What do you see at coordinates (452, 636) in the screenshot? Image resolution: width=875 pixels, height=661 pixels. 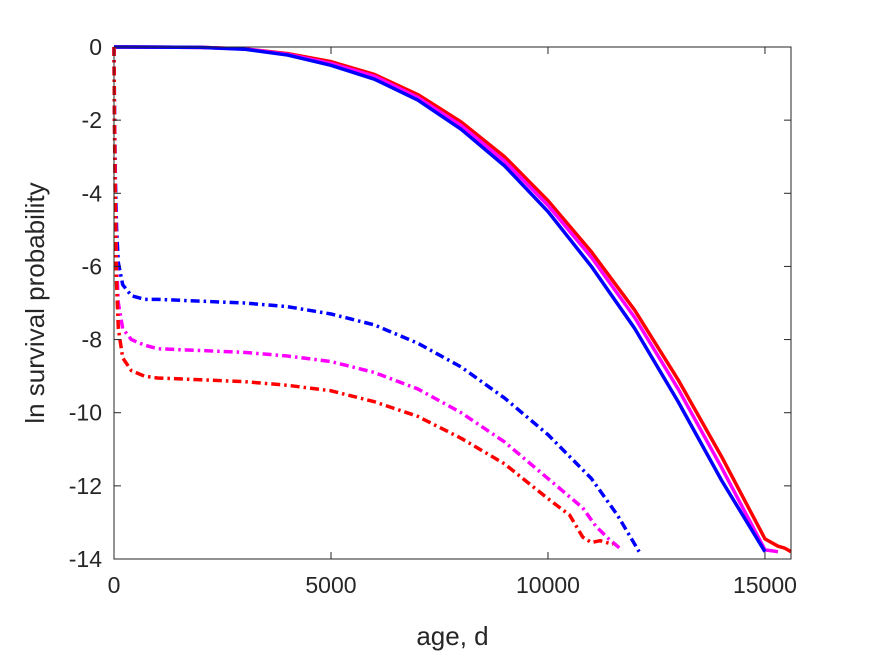 I see `x-axis-label: age, d` at bounding box center [452, 636].